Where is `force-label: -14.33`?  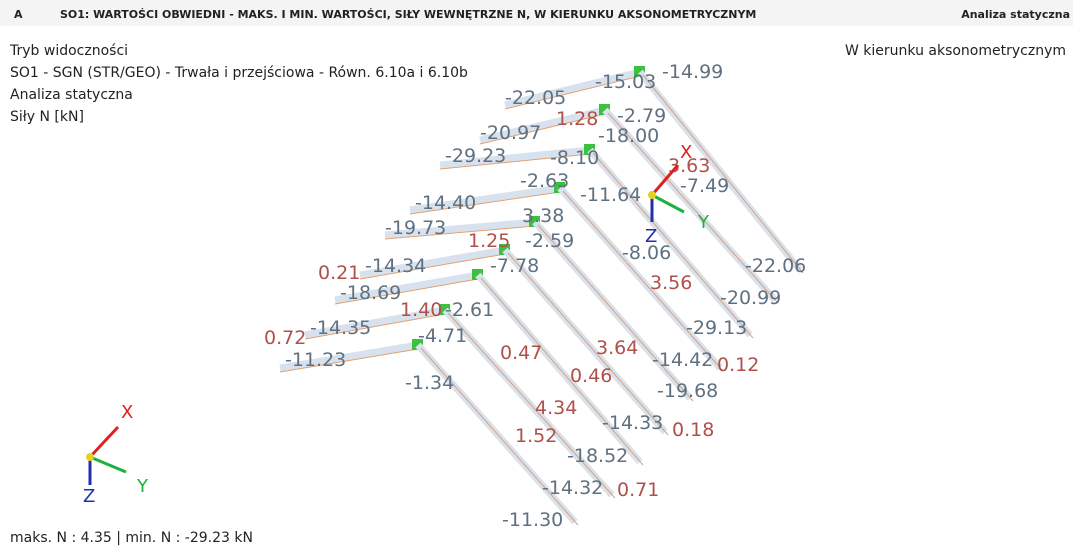 force-label: -14.33 is located at coordinates (632, 423).